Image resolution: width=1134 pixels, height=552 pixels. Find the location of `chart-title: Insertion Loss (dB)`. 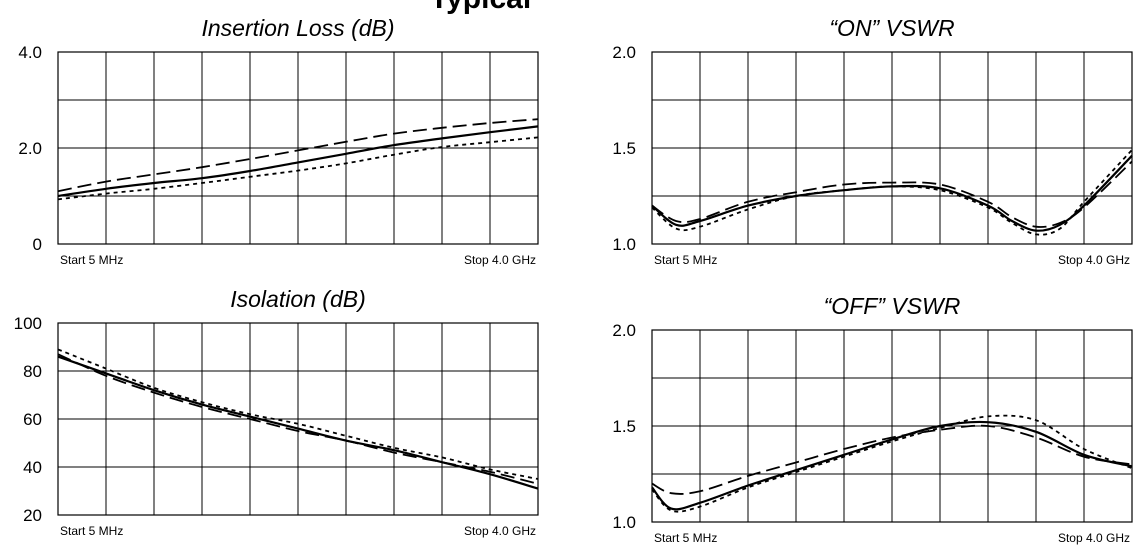

chart-title: Insertion Loss (dB) is located at coordinates (297, 28).